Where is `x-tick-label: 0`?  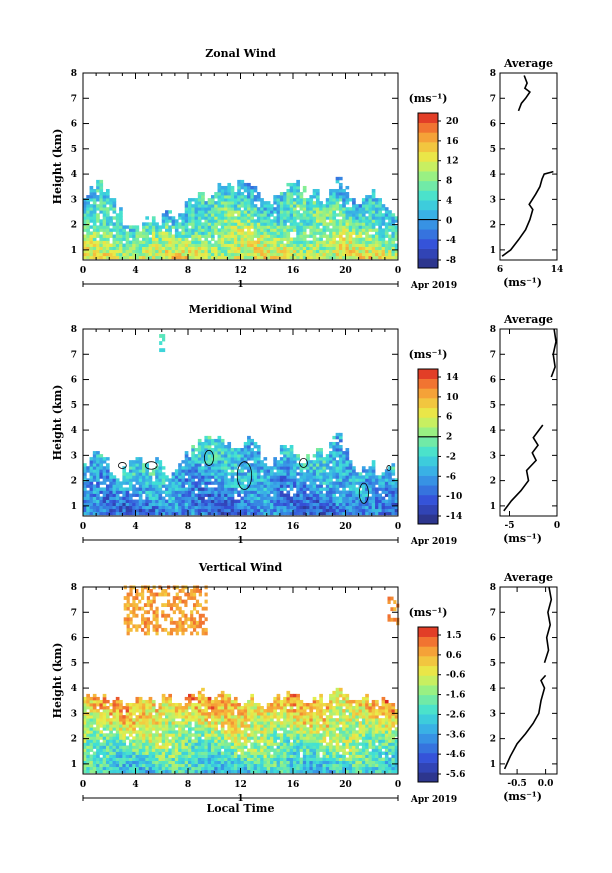
x-tick-label: 0 is located at coordinates (83, 527).